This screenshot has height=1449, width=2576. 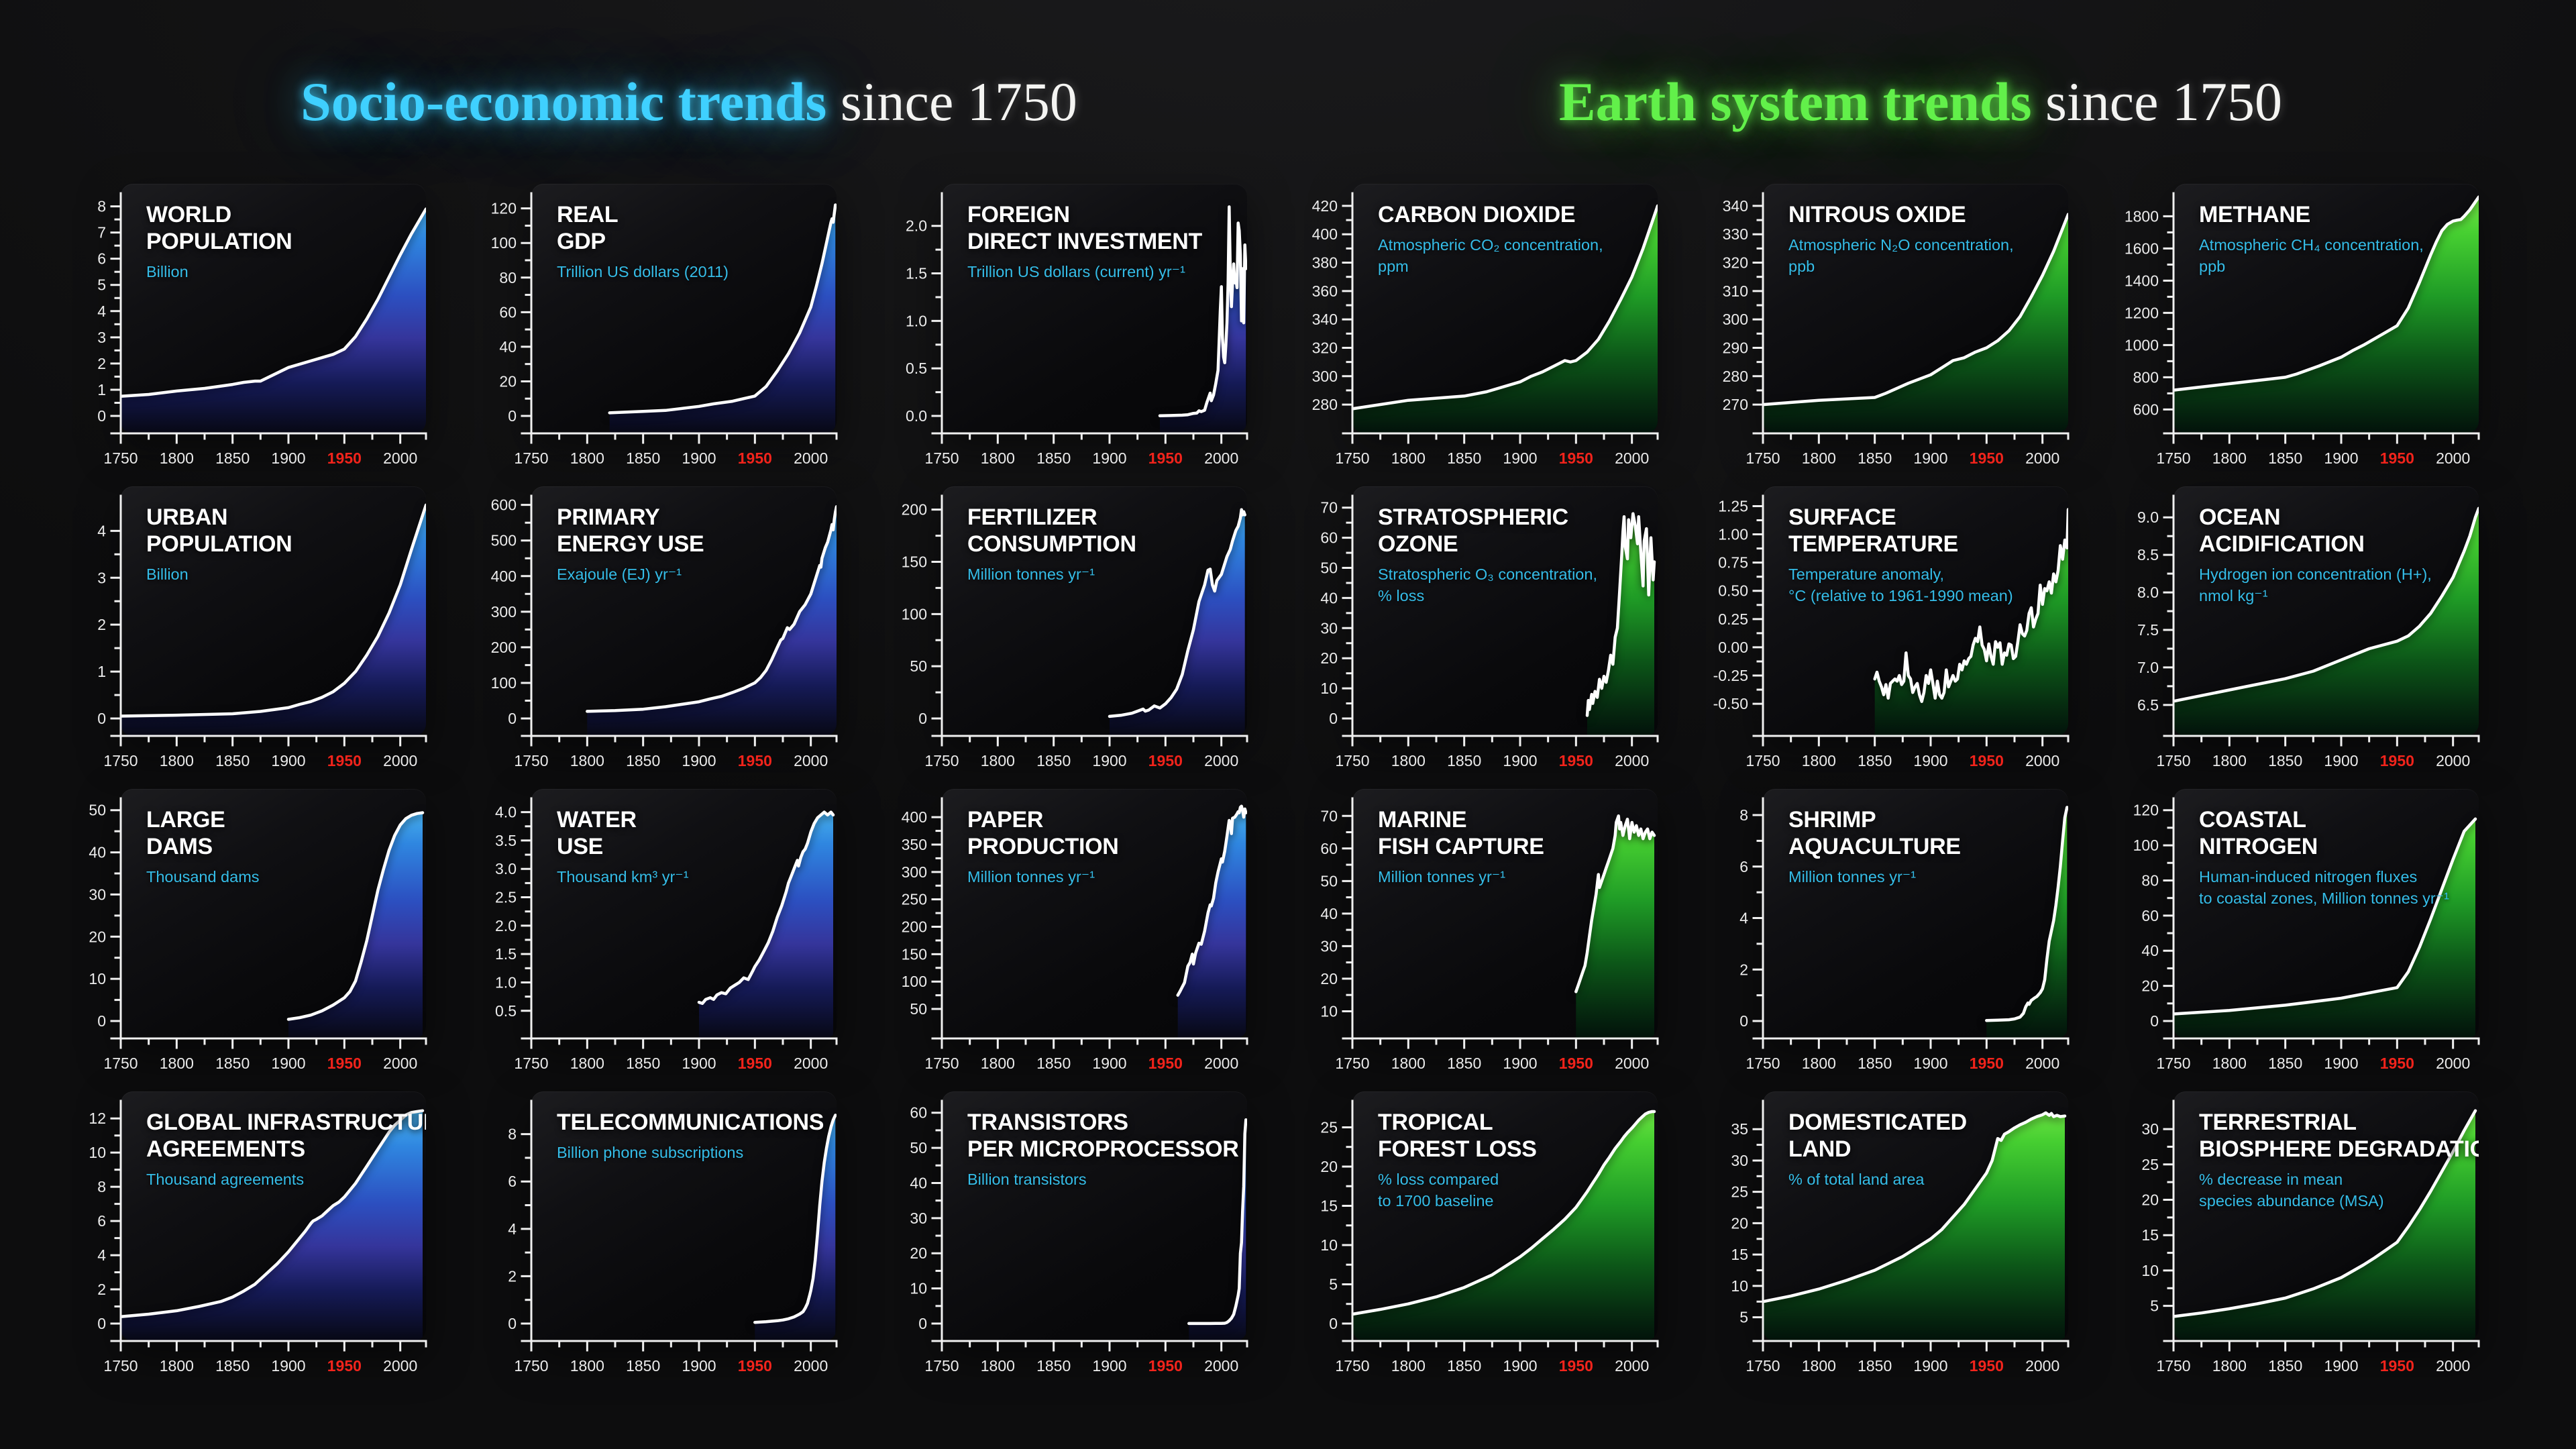 What do you see at coordinates (1735, 376) in the screenshot?
I see `y-tick-label: 280` at bounding box center [1735, 376].